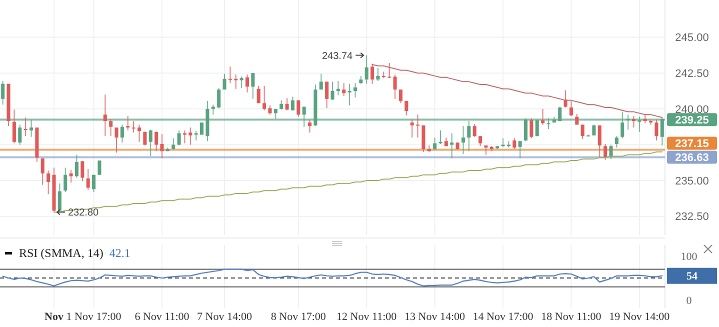 The height and width of the screenshot is (327, 719). What do you see at coordinates (503, 317) in the screenshot?
I see `x-tick-label: 14 Nov 17:00` at bounding box center [503, 317].